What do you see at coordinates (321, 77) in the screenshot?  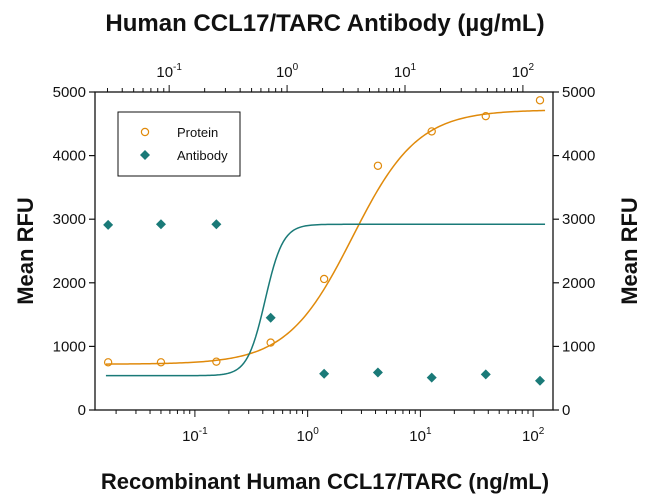 I see `x-axis-top: 10⁻¹ 10⁰ 10¹ 10²` at bounding box center [321, 77].